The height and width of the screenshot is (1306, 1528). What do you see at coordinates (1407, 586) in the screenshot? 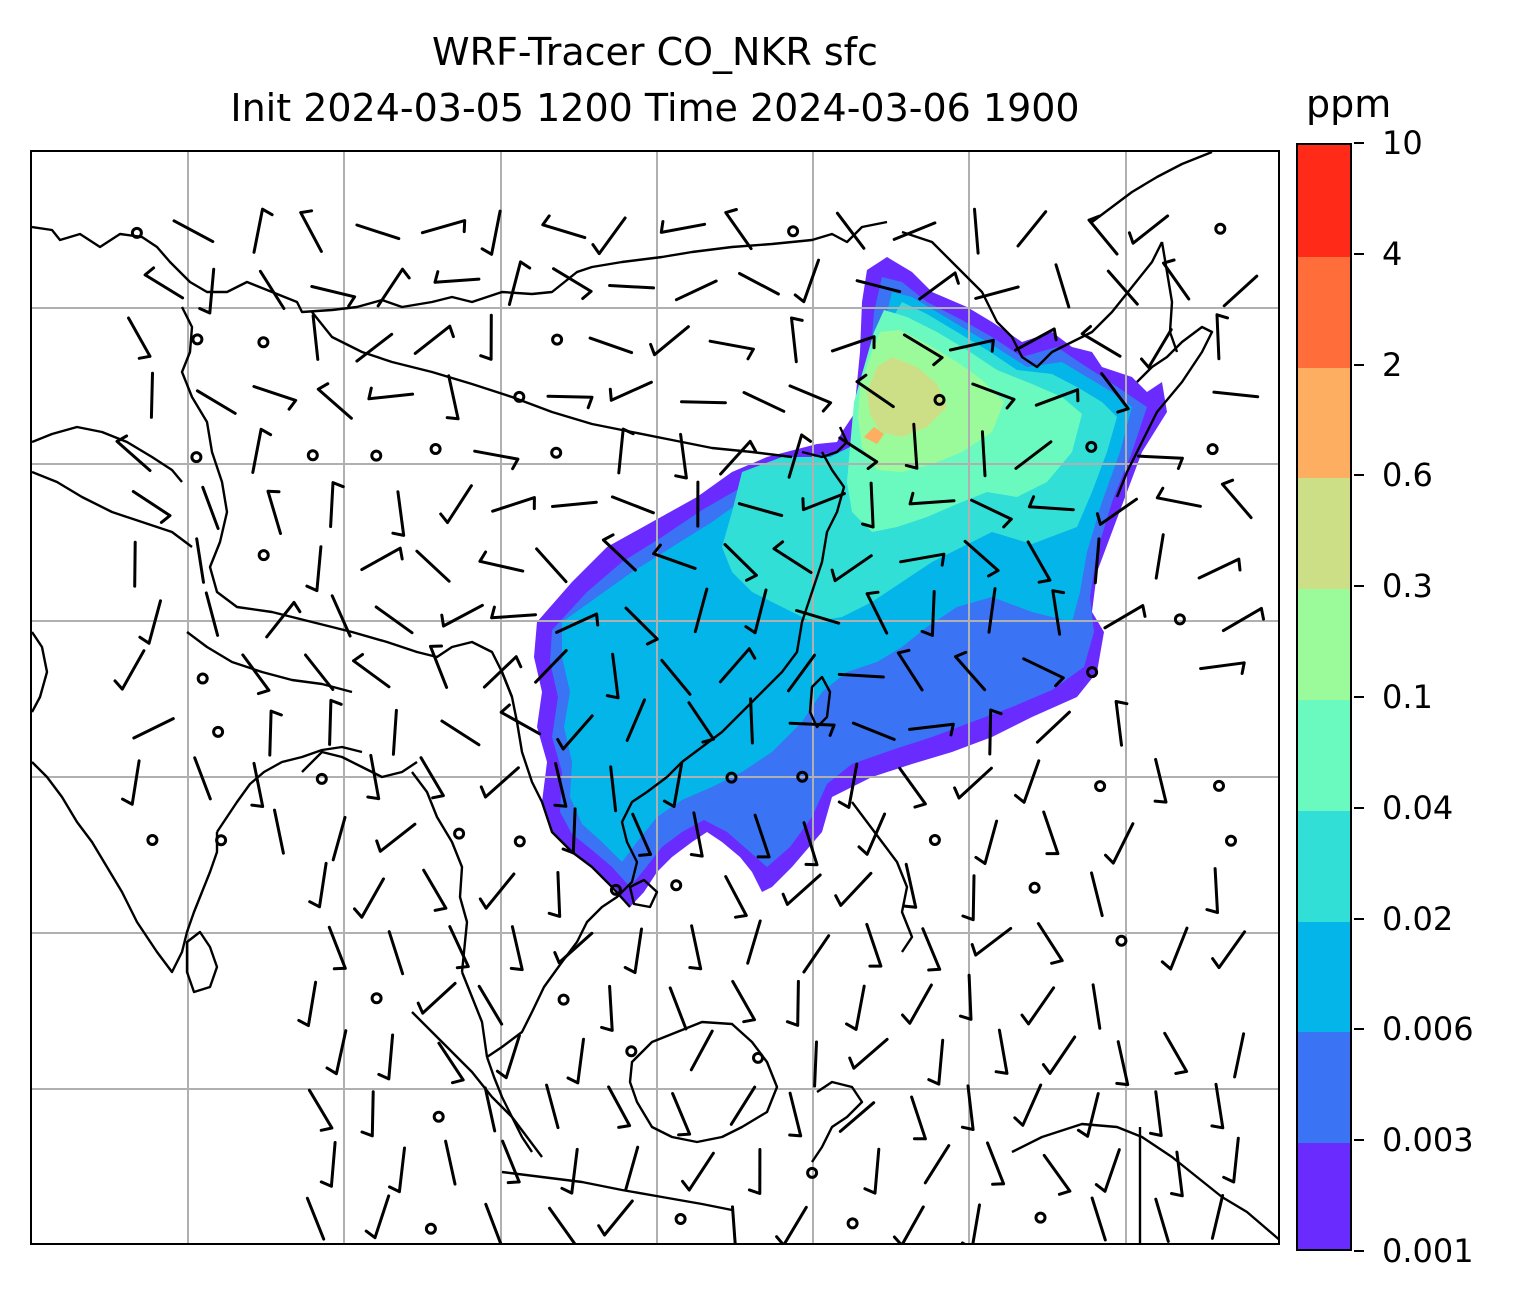
I see `colorbar-tick-label: 0.3` at bounding box center [1407, 586].